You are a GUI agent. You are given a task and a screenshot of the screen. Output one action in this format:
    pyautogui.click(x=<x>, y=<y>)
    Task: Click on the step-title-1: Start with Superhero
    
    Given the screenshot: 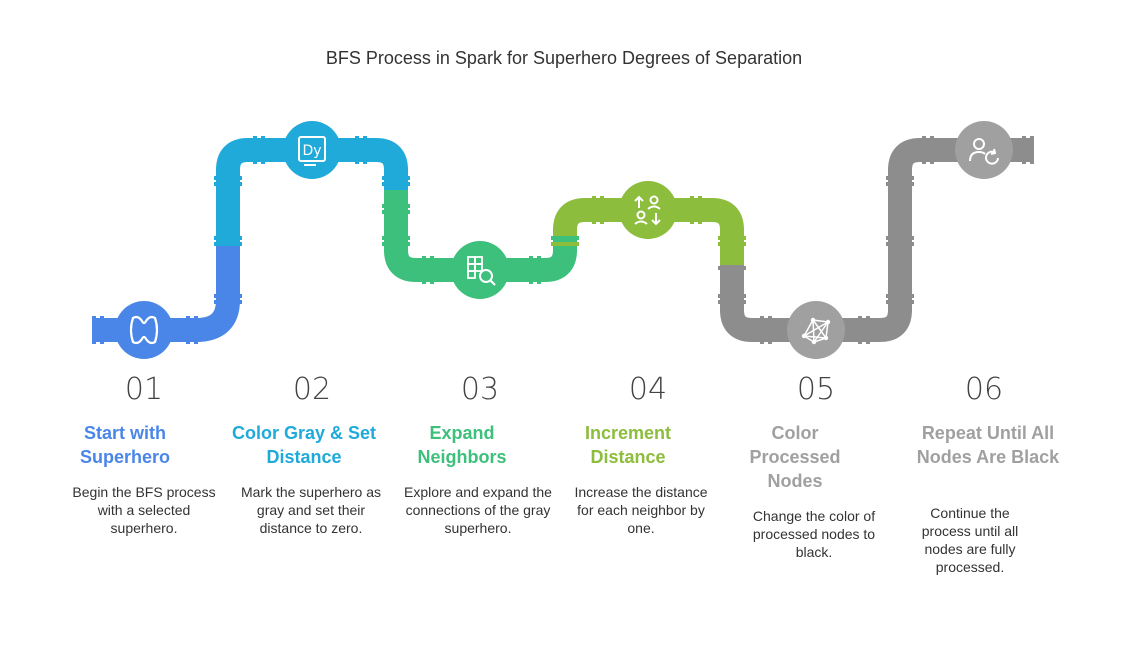 What is the action you would take?
    pyautogui.click(x=125, y=445)
    